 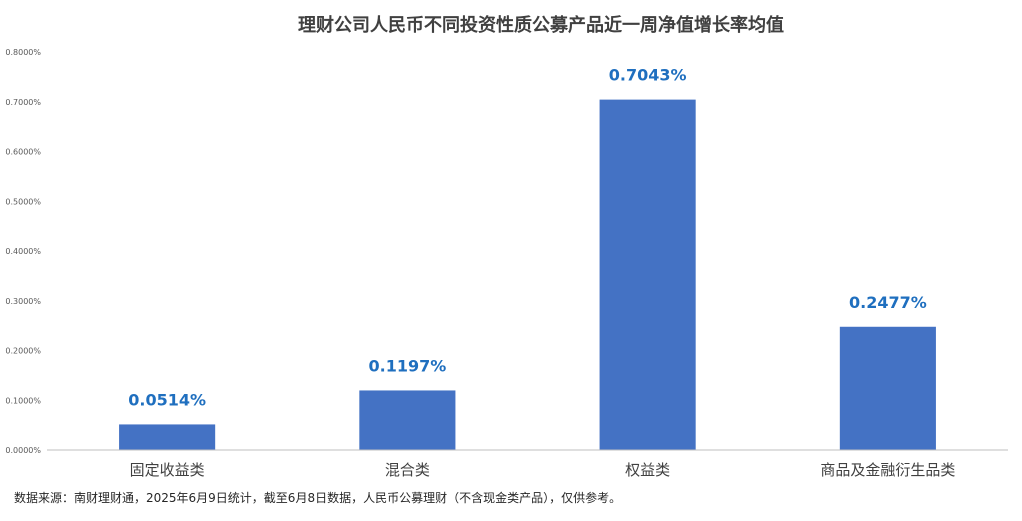 I want to click on y-tick-label: 0.4000%, so click(x=23, y=251).